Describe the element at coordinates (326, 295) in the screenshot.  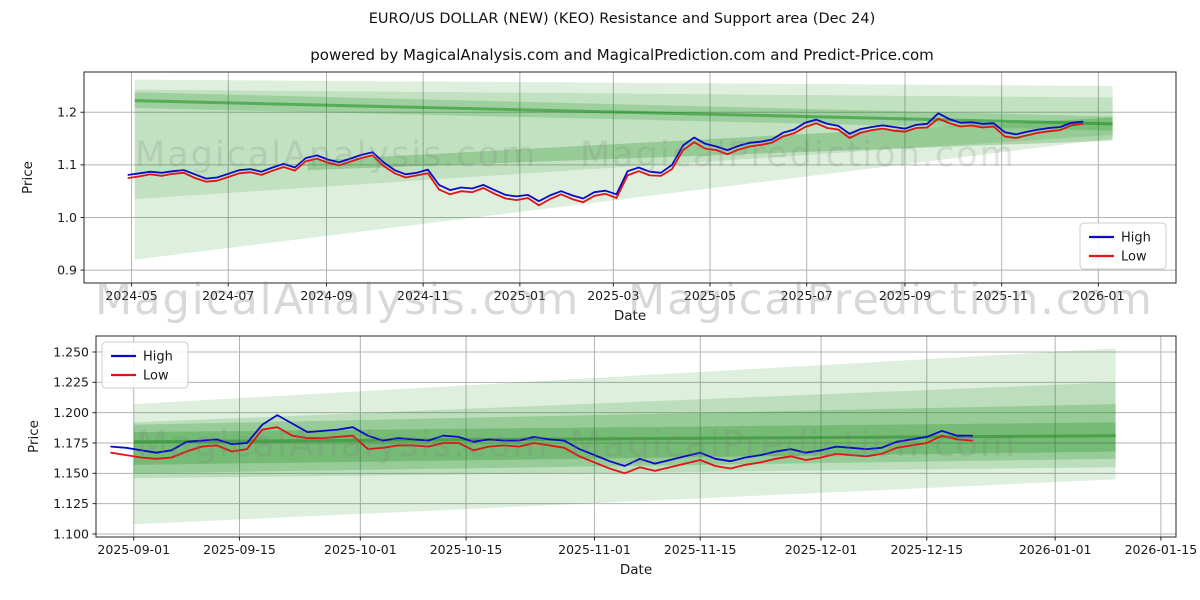
I see `x-tick-label: 2024-09` at that location.